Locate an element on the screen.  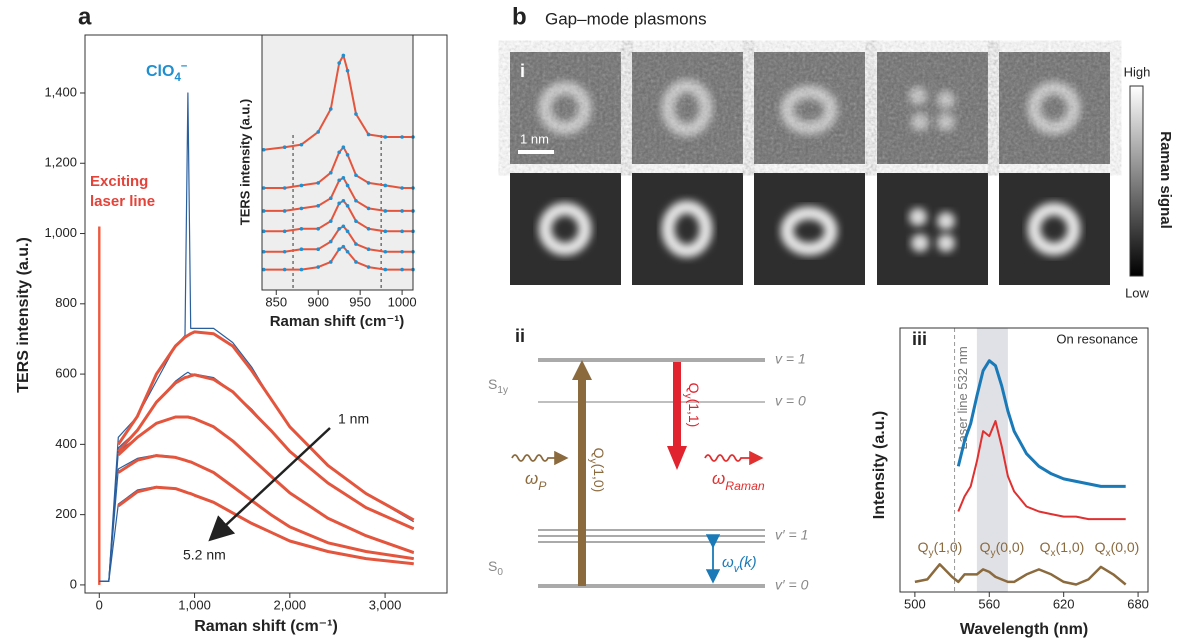
transition-label: Qy(1,0) is located at coordinates (597, 470).